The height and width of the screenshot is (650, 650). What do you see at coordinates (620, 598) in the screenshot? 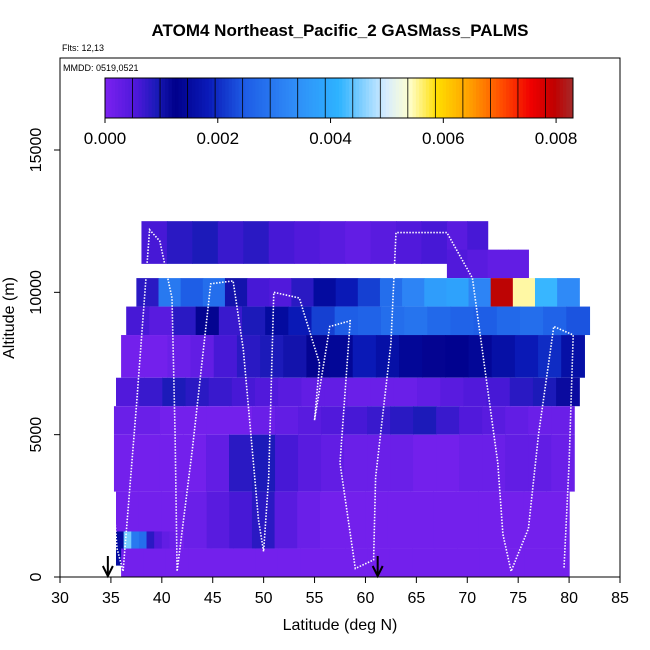
I see `x-tick-label: 85` at bounding box center [620, 598].